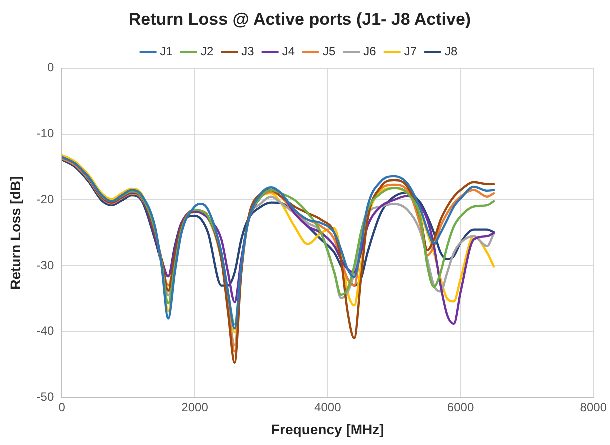 The image size is (610, 445). I want to click on x-tick-label: 8000, so click(594, 407).